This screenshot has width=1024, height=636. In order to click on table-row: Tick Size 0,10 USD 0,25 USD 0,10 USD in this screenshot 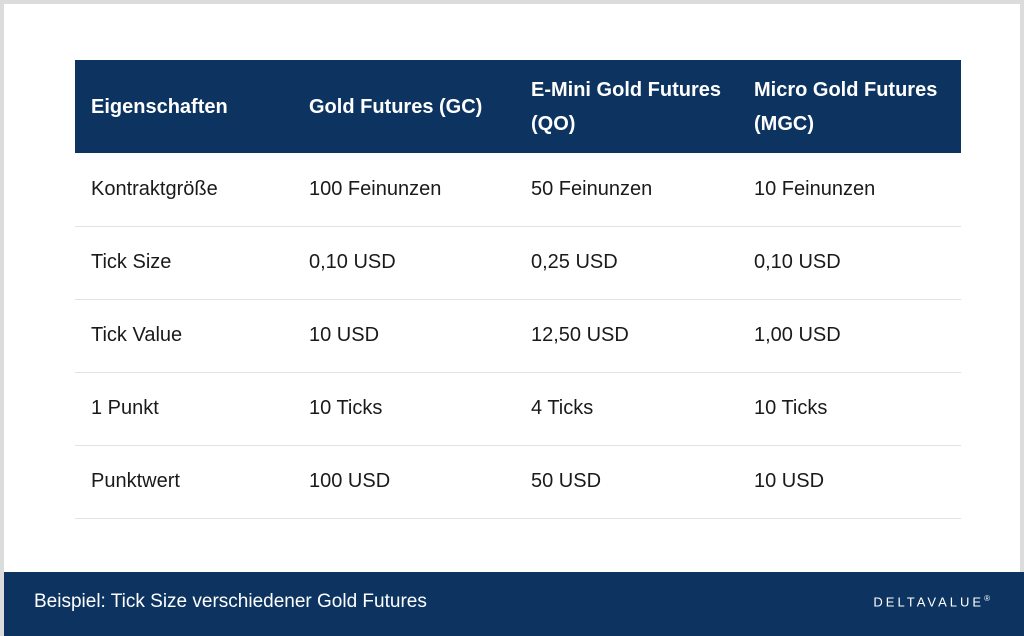, I will do `click(518, 262)`.